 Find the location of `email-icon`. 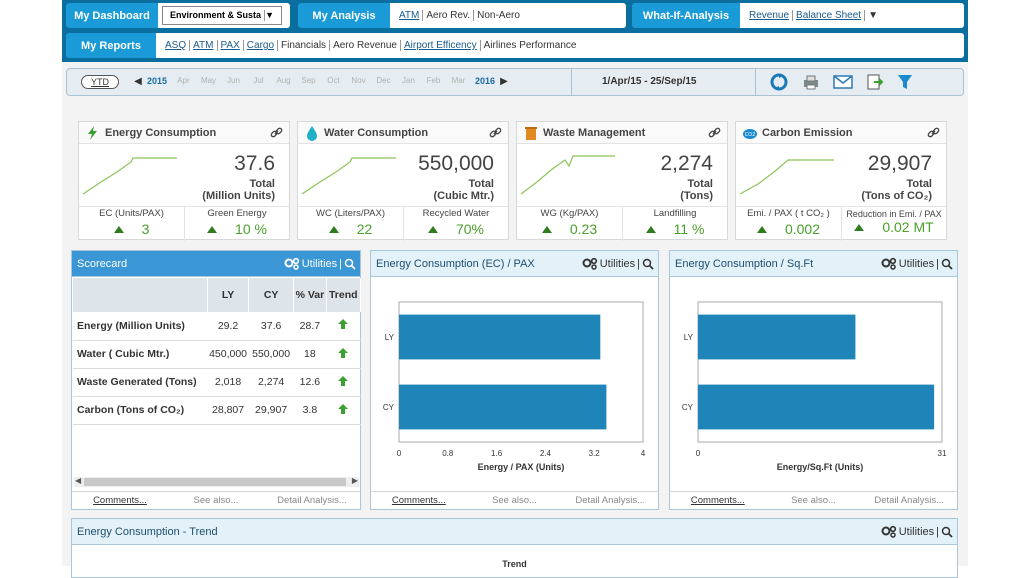

email-icon is located at coordinates (843, 82).